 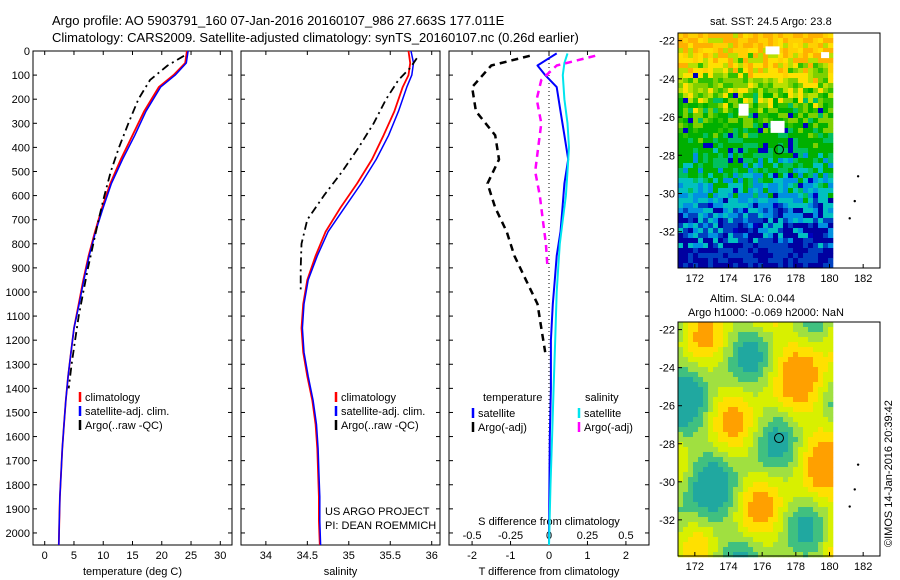 What do you see at coordinates (728, 279) in the screenshot?
I see `map-lon-label: 174` at bounding box center [728, 279].